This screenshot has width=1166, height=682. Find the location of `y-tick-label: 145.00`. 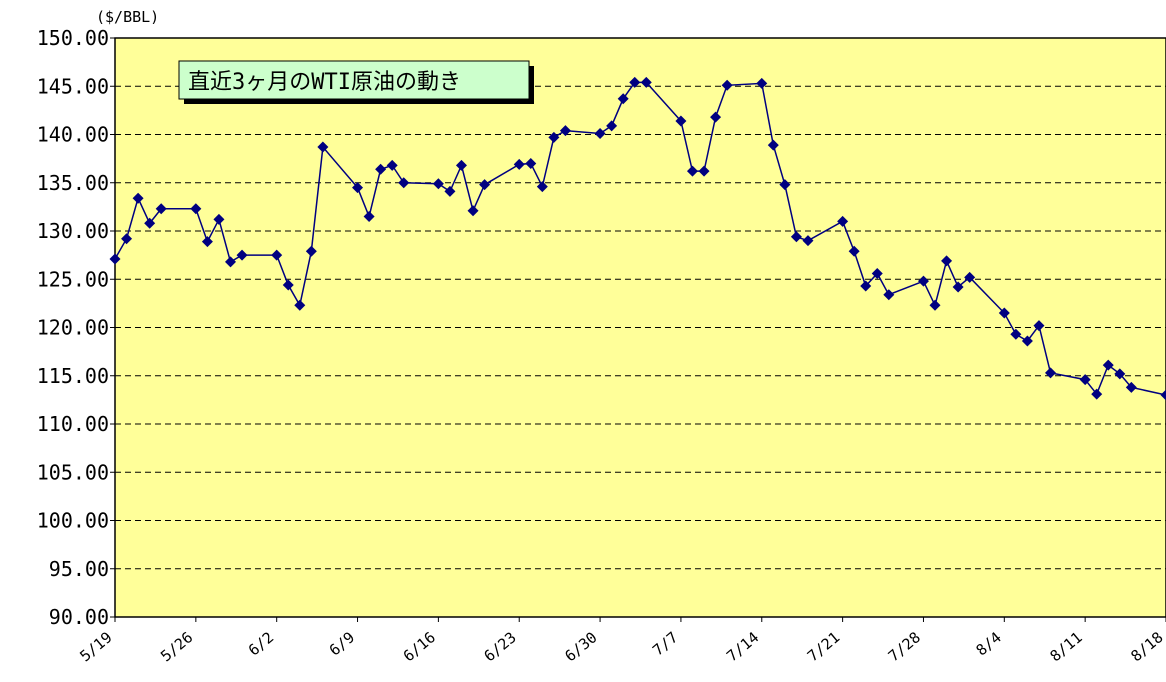

y-tick-label: 145.00 is located at coordinates (73, 86).